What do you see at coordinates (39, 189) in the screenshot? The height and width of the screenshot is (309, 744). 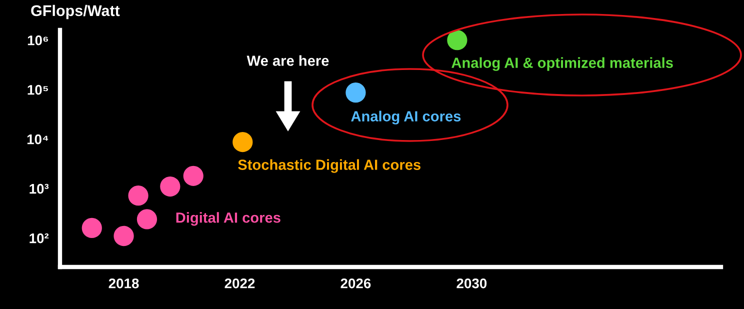 I see `y-tick-label: 10³` at bounding box center [39, 189].